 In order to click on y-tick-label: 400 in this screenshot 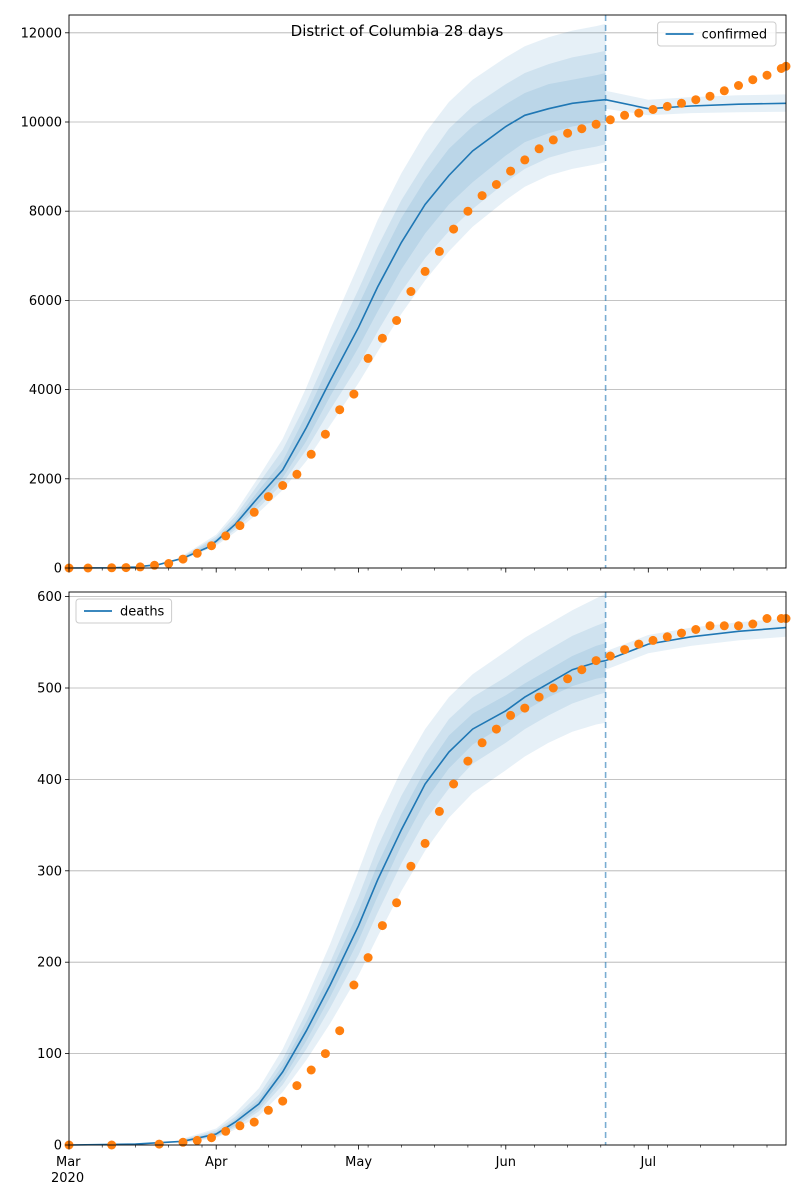, I will do `click(49, 780)`.